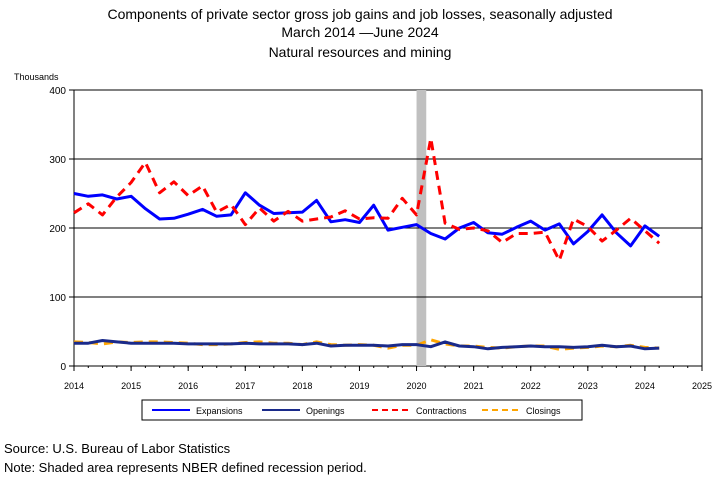 The image size is (720, 480). I want to click on x-tick-label: 2018, so click(302, 386).